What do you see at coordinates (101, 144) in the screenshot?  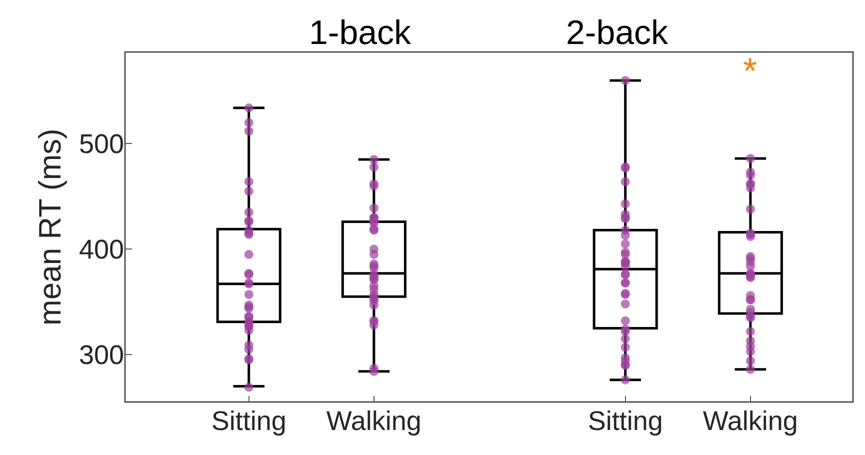 I see `y-tick-label: 500` at bounding box center [101, 144].